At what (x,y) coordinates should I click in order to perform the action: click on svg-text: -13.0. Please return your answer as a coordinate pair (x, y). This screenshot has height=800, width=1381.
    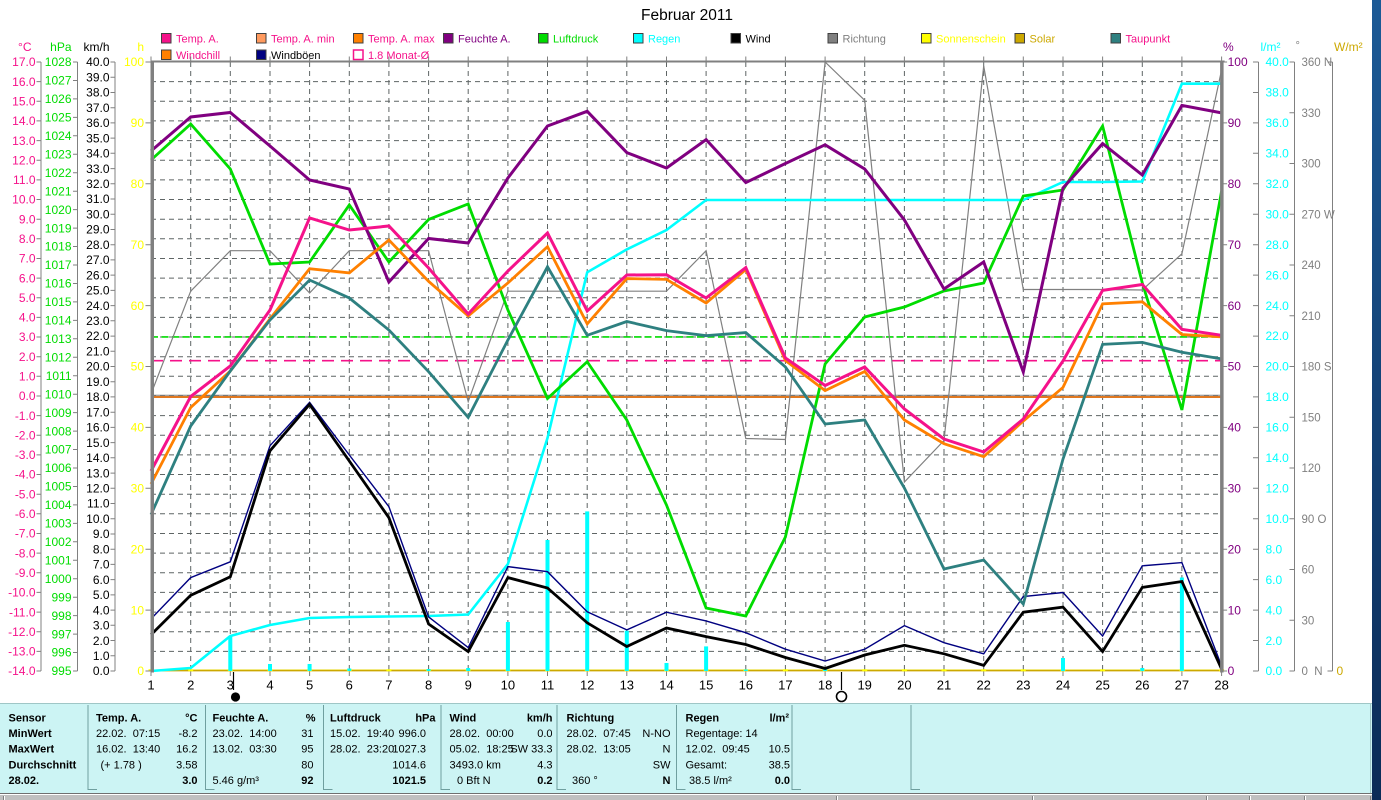
    Looking at the image, I should click on (22, 652).